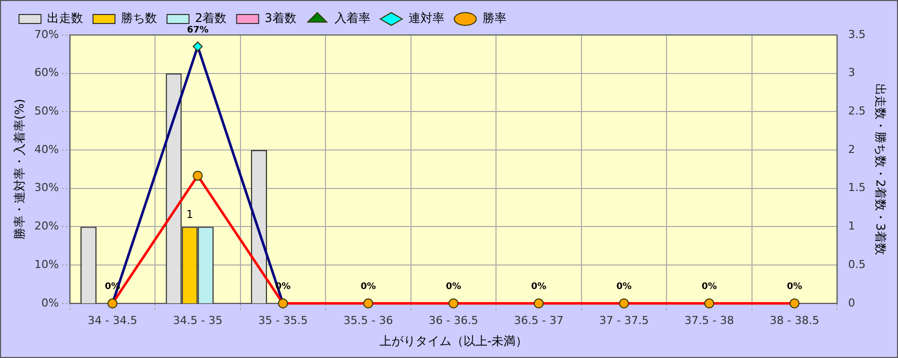 The width and height of the screenshot is (898, 358). I want to click on y-tick-label: 50%, so click(46, 111).